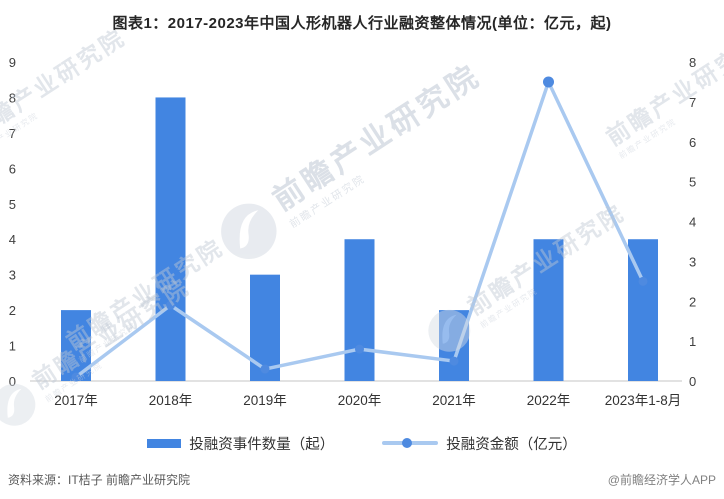  I want to click on y-axis-left-tick-label: 9, so click(12, 62).